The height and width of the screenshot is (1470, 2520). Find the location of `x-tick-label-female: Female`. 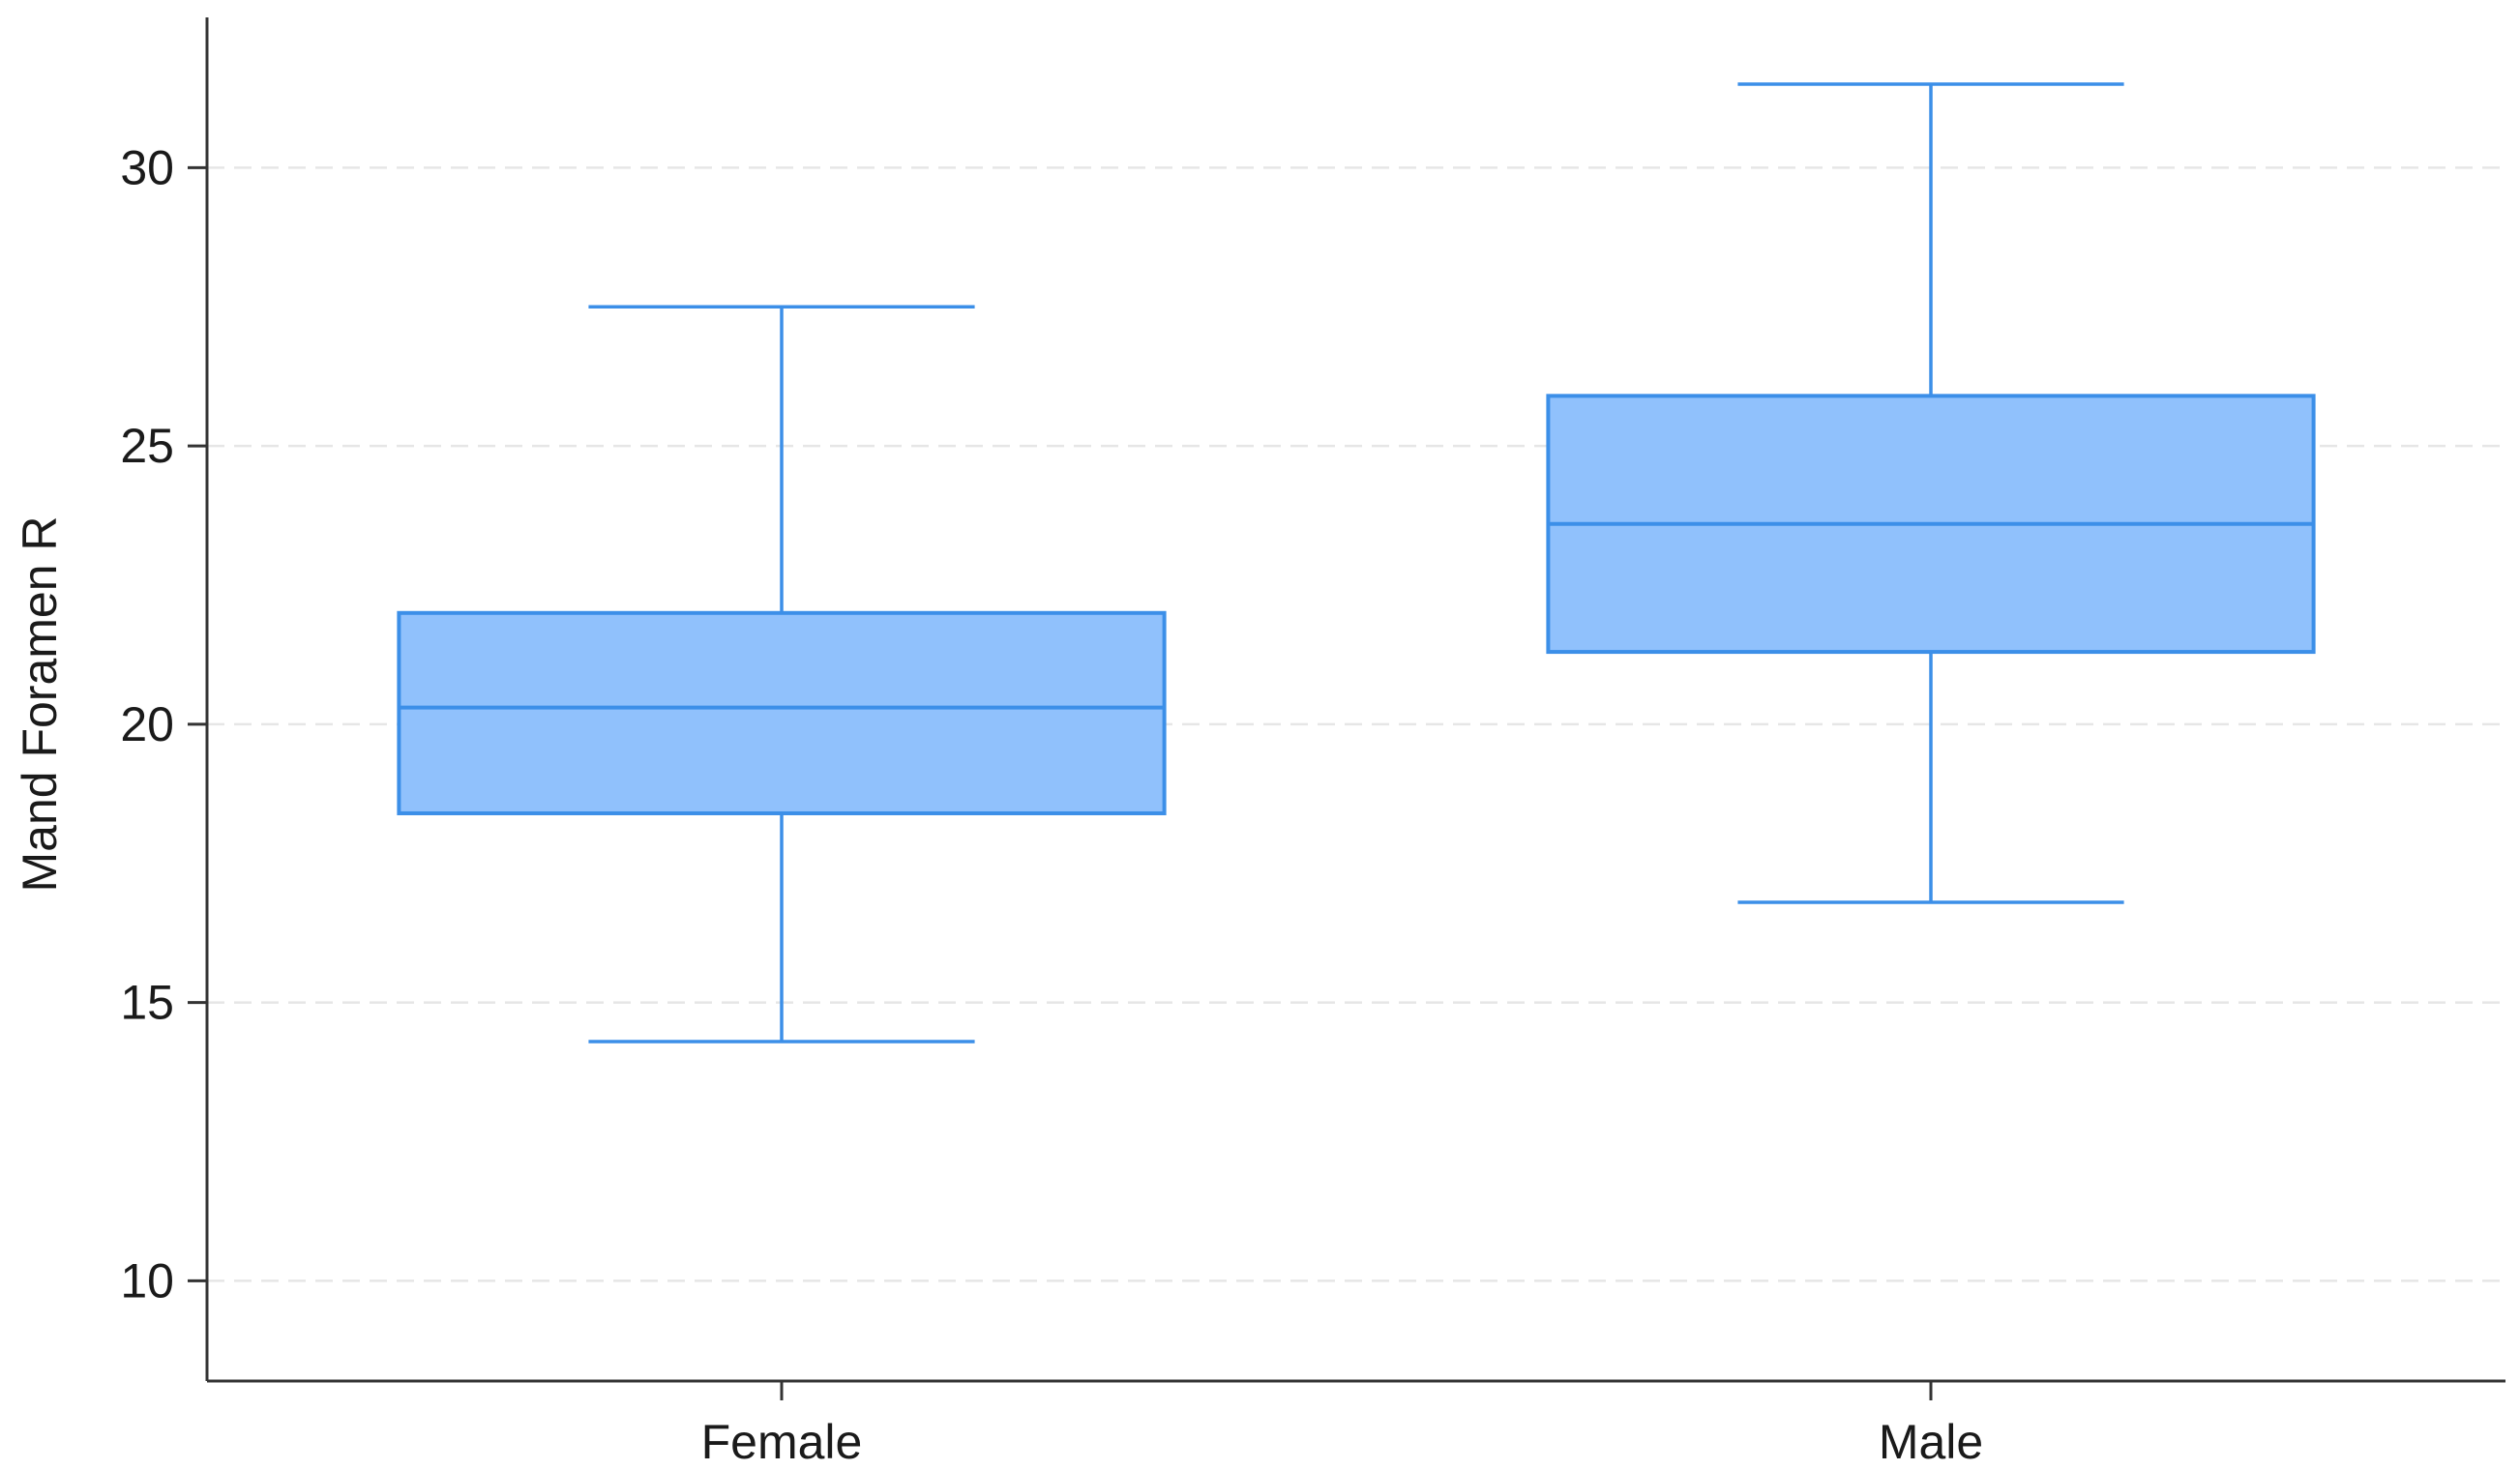

x-tick-label-female: Female is located at coordinates (782, 1442).